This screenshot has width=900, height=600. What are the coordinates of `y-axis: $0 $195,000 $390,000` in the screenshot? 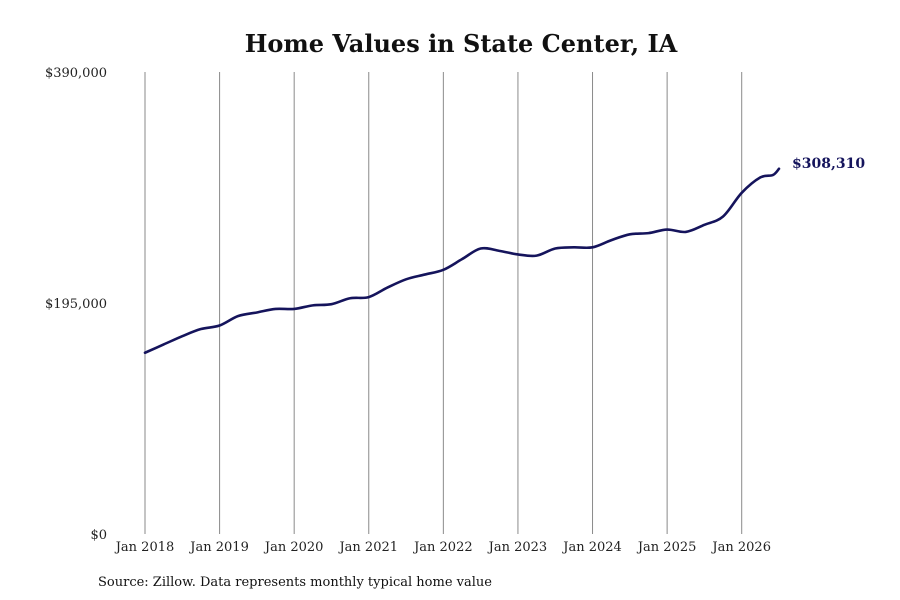 It's located at (76, 304).